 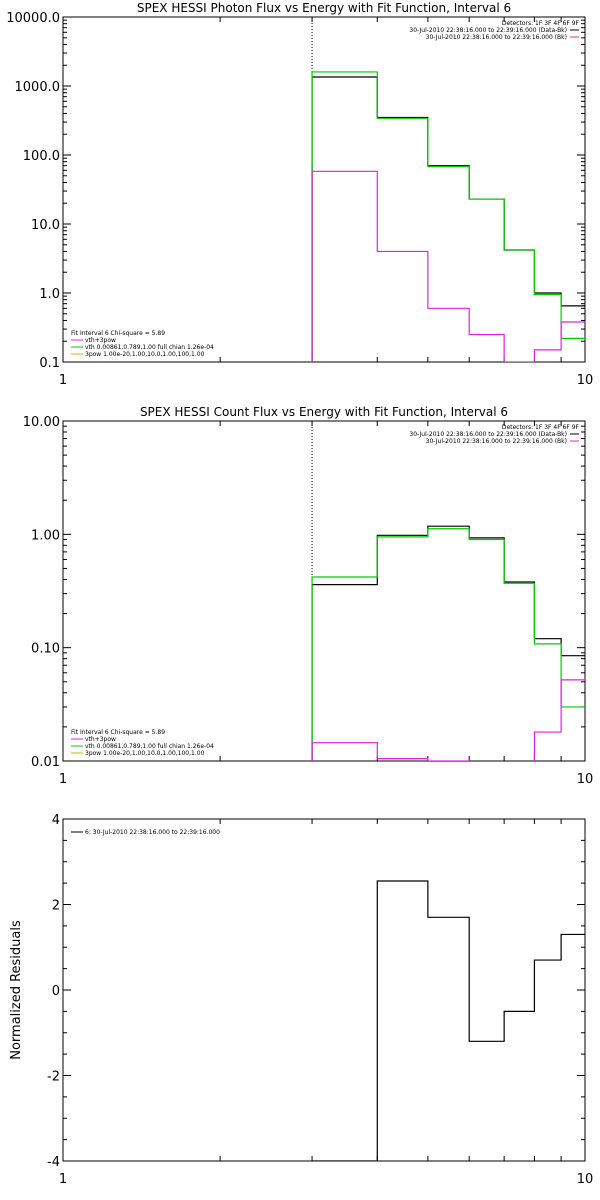 I want to click on y-tick-label: 10.0, so click(x=45, y=225).